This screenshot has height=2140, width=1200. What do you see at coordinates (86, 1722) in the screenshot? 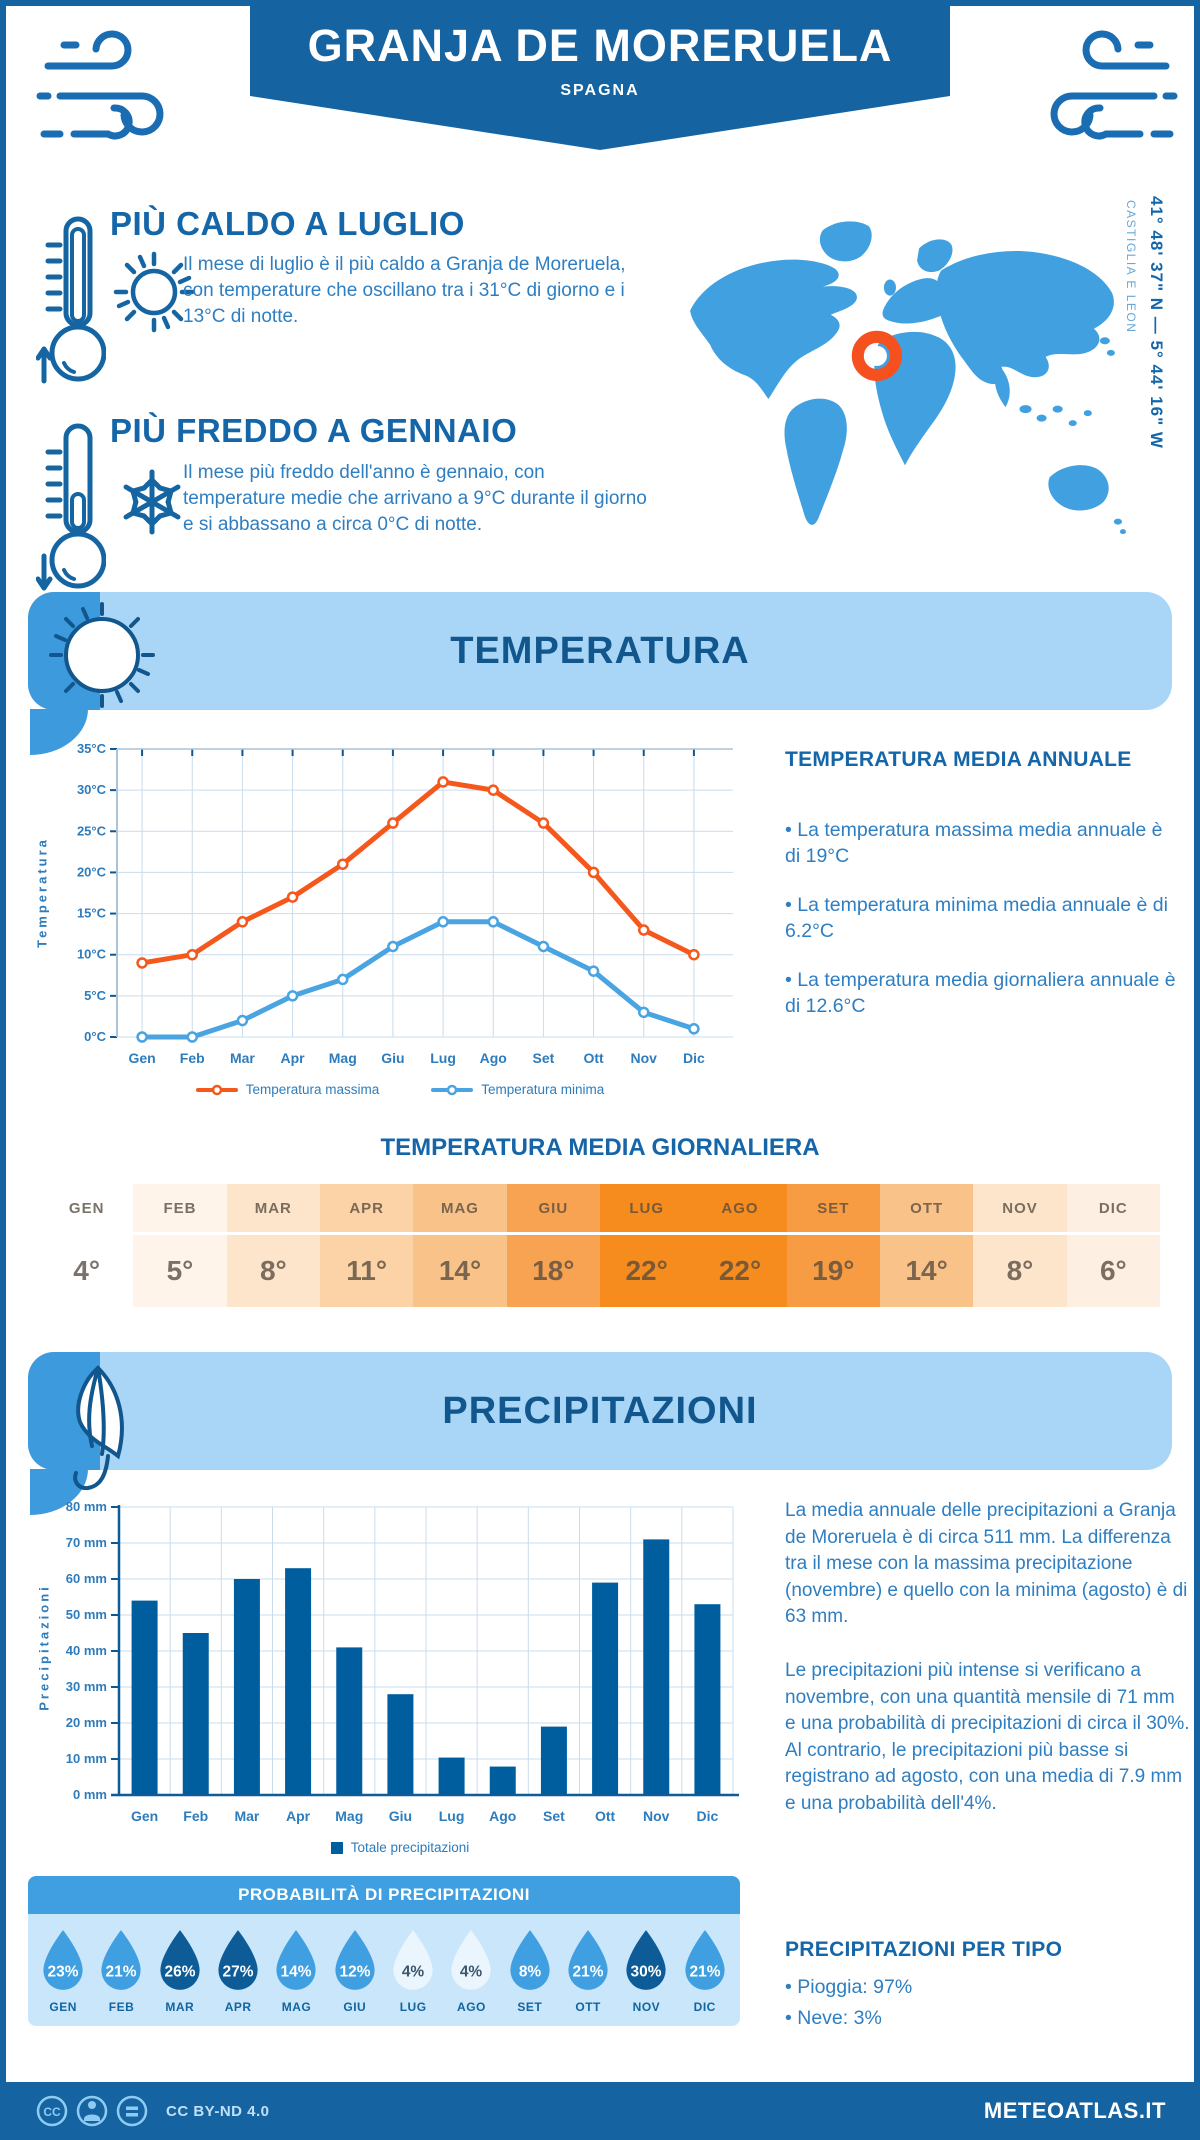
I see `svg-text: 20 mm` at bounding box center [86, 1722].